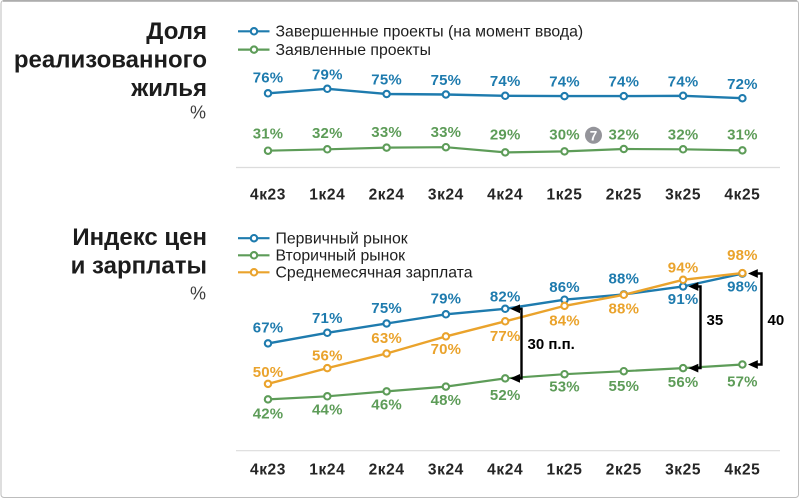 This screenshot has height=499, width=800. Describe the element at coordinates (176, 31) in the screenshot. I see `svg-text: Доля` at that location.